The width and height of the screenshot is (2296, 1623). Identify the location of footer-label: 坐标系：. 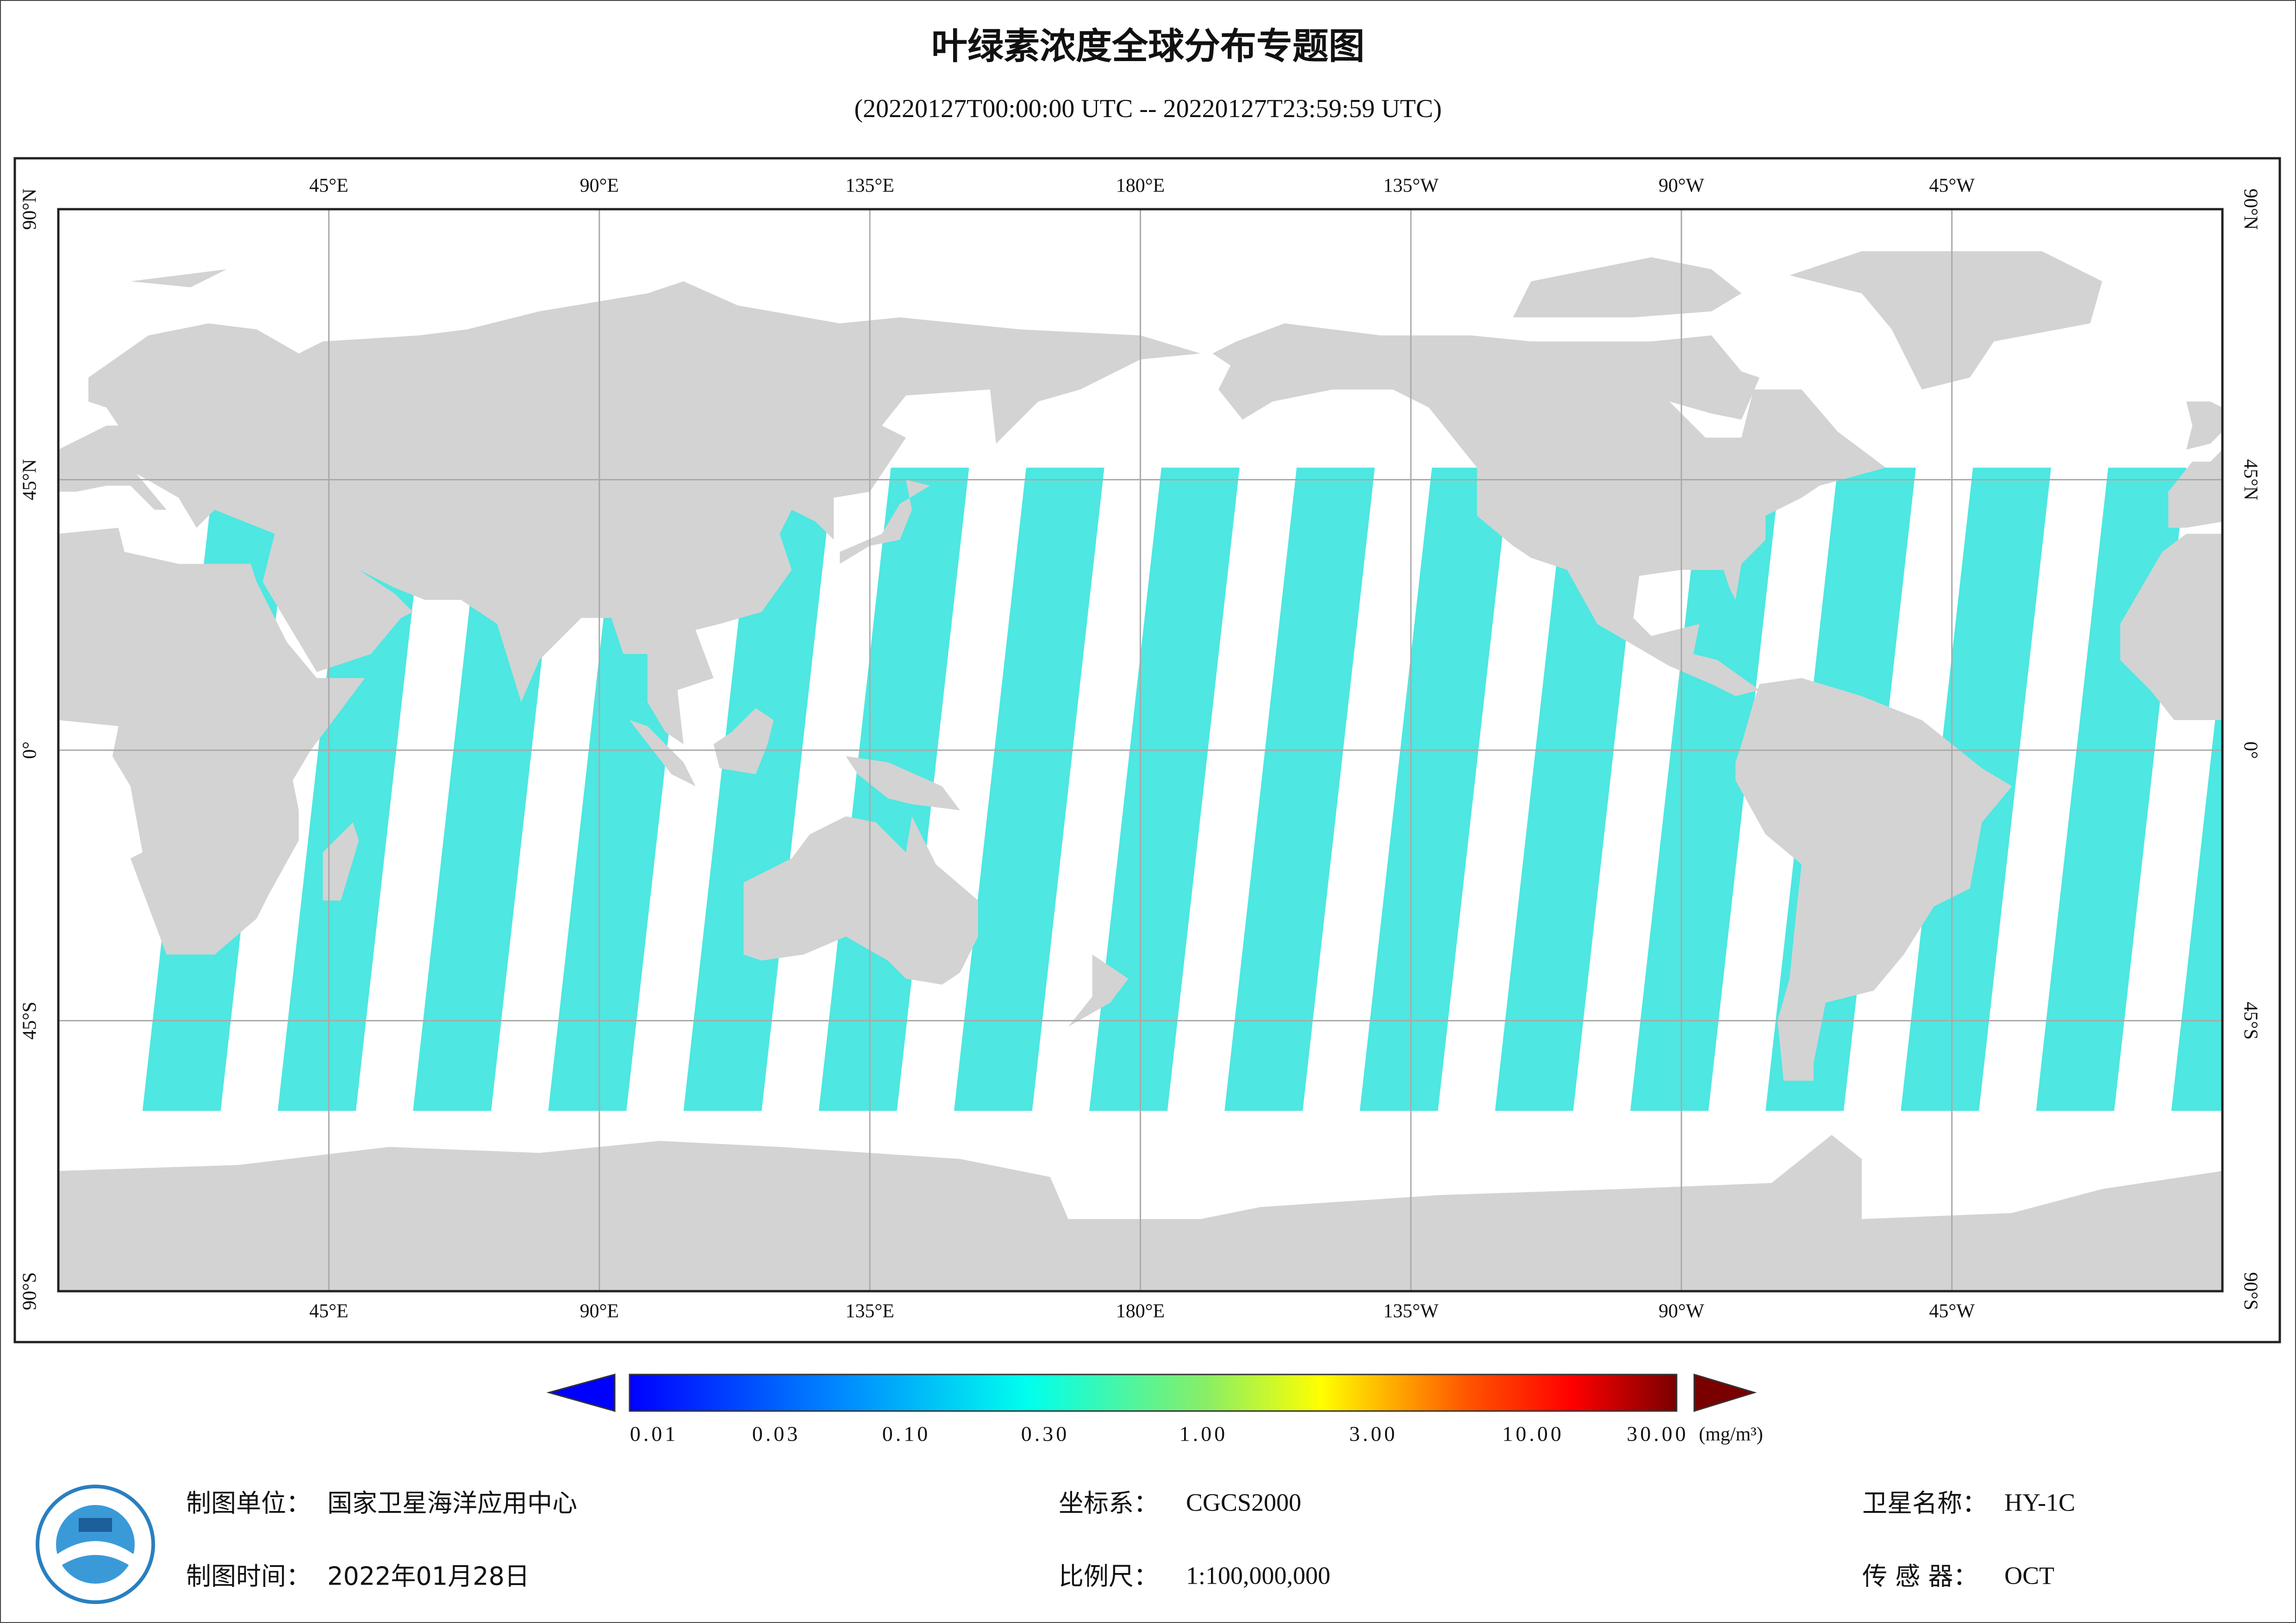
(1109, 1503).